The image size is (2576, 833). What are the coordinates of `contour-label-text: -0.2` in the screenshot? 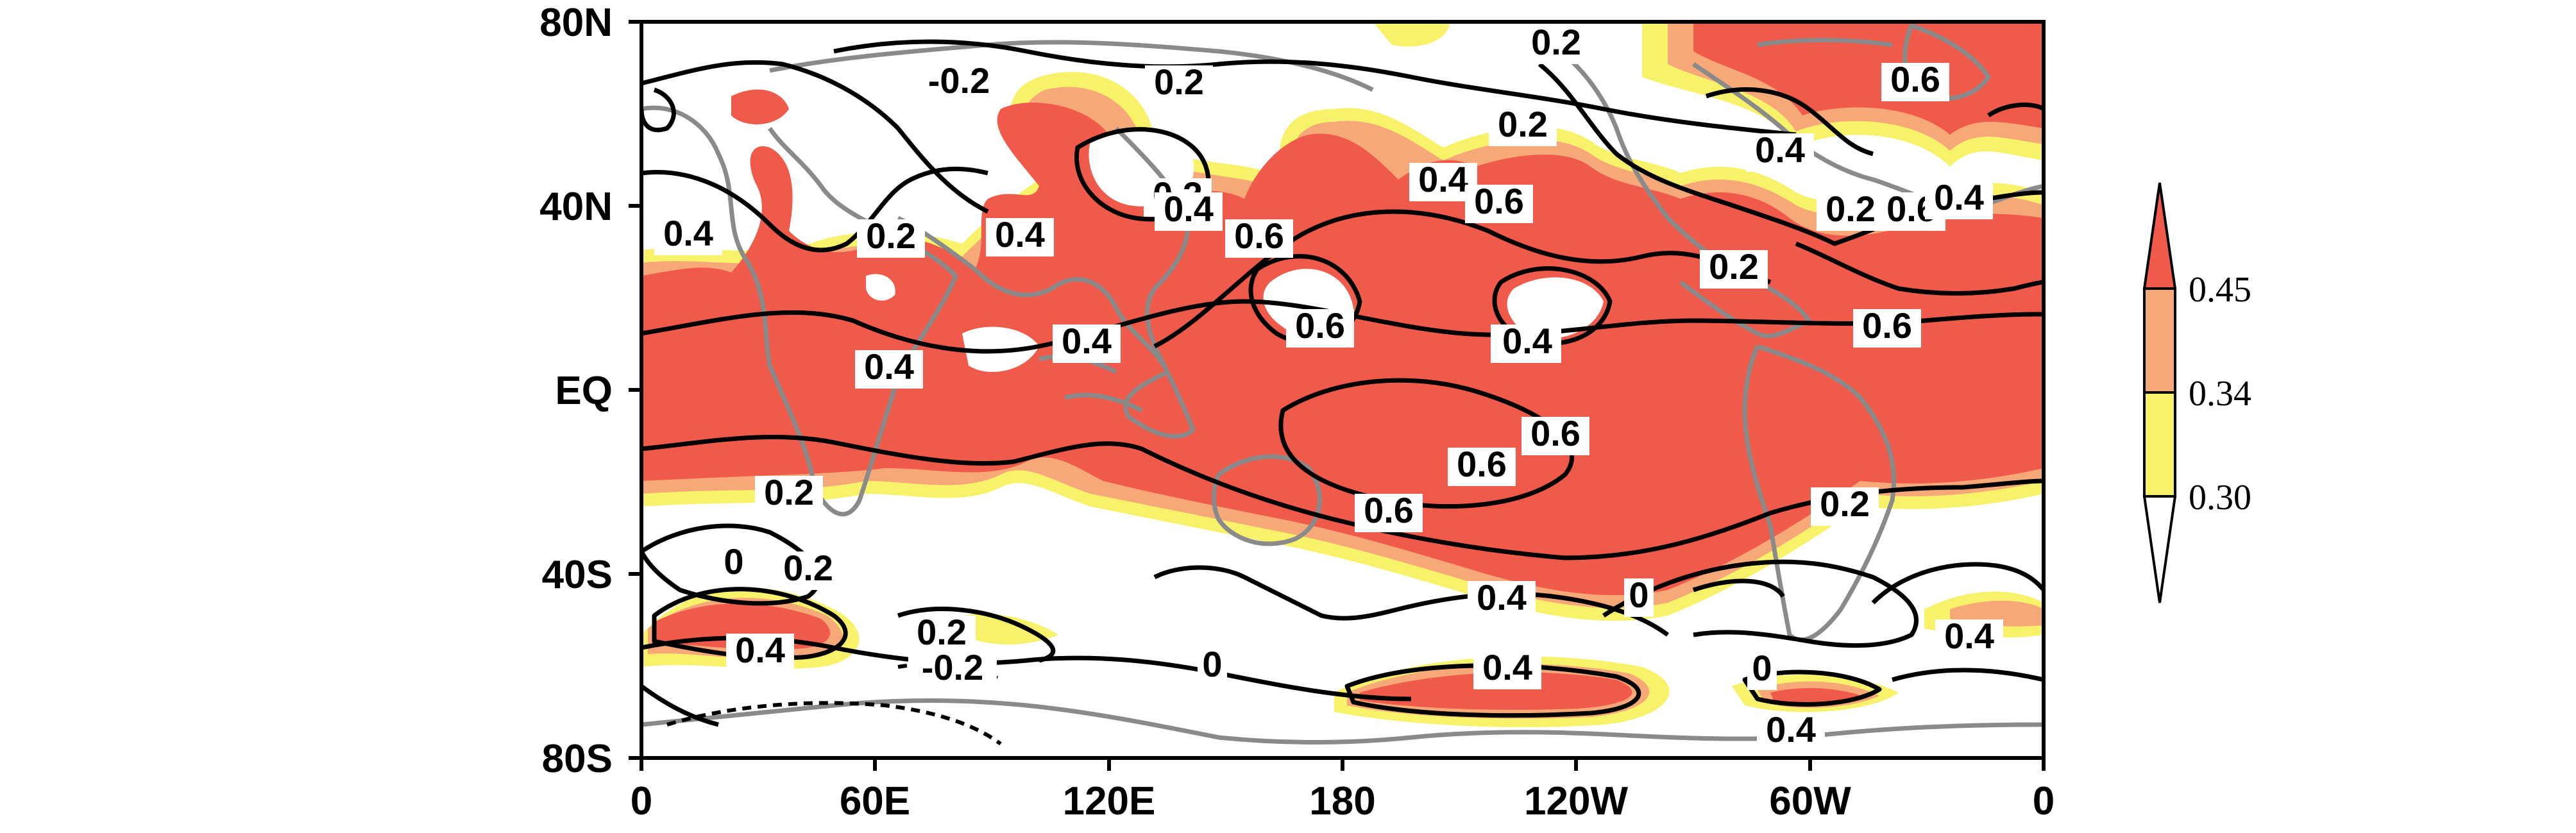 It's located at (959, 80).